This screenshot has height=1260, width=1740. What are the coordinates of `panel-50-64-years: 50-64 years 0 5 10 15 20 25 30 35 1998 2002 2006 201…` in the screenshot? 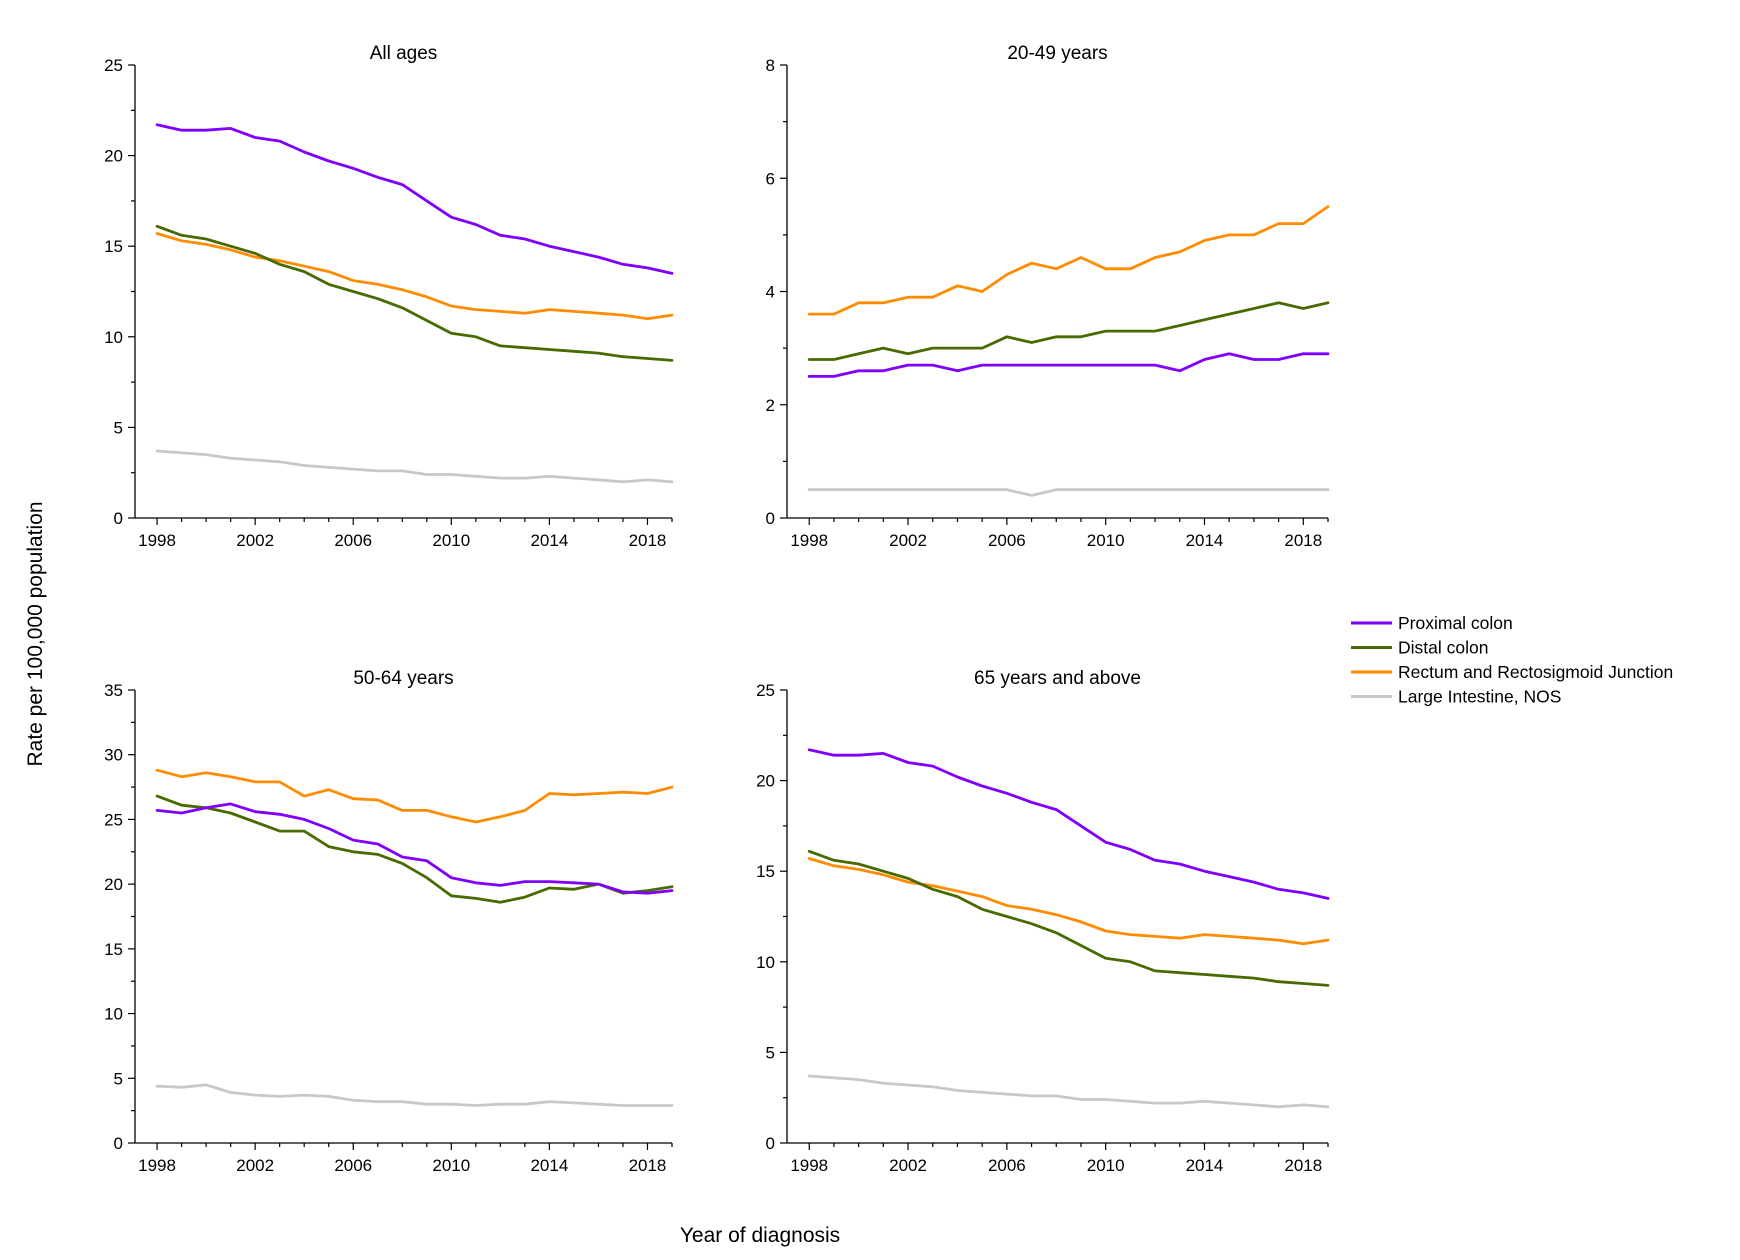 It's located at (389, 921).